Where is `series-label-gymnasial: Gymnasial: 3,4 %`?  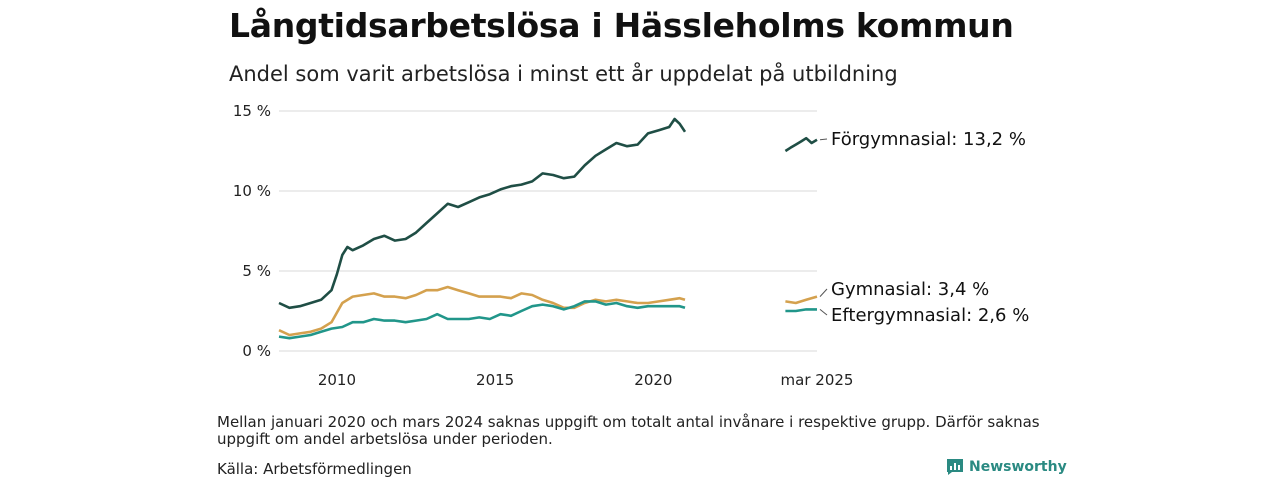
series-label-gymnasial: Gymnasial: 3,4 % is located at coordinates (910, 289).